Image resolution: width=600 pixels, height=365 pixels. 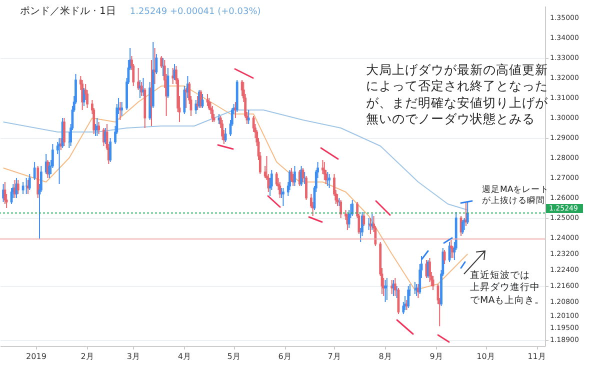 I want to click on x-tick-label: 3月, so click(x=133, y=356).